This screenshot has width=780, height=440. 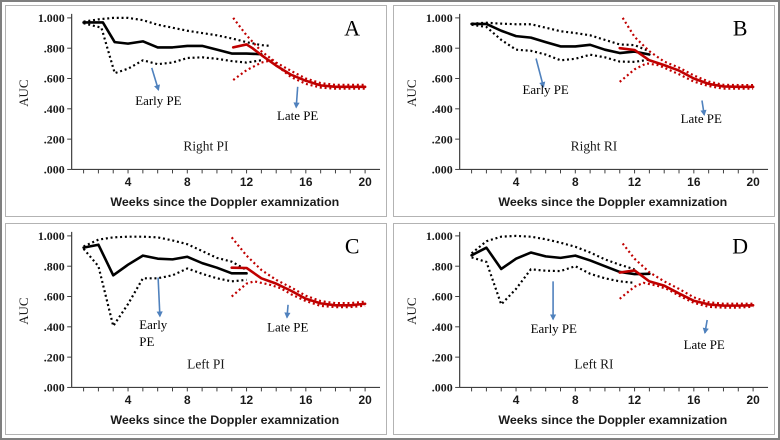 What do you see at coordinates (593, 364) in the screenshot?
I see `panel-caption: Left RI` at bounding box center [593, 364].